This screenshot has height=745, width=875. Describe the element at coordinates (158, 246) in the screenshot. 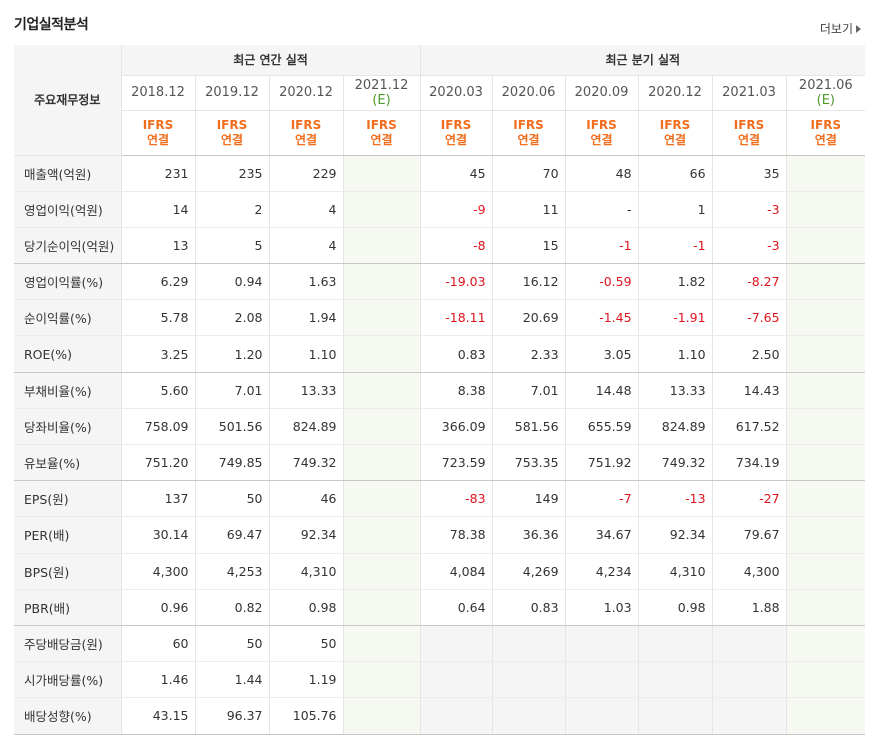

I see `table-cell: 13` at that location.